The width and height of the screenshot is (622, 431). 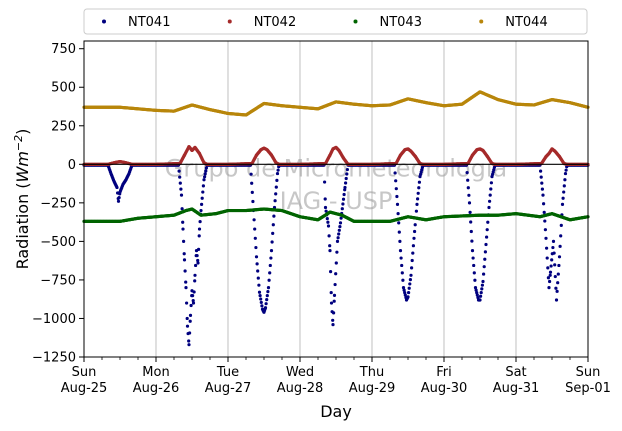 I want to click on x-tick-day: Tue, so click(x=227, y=372).